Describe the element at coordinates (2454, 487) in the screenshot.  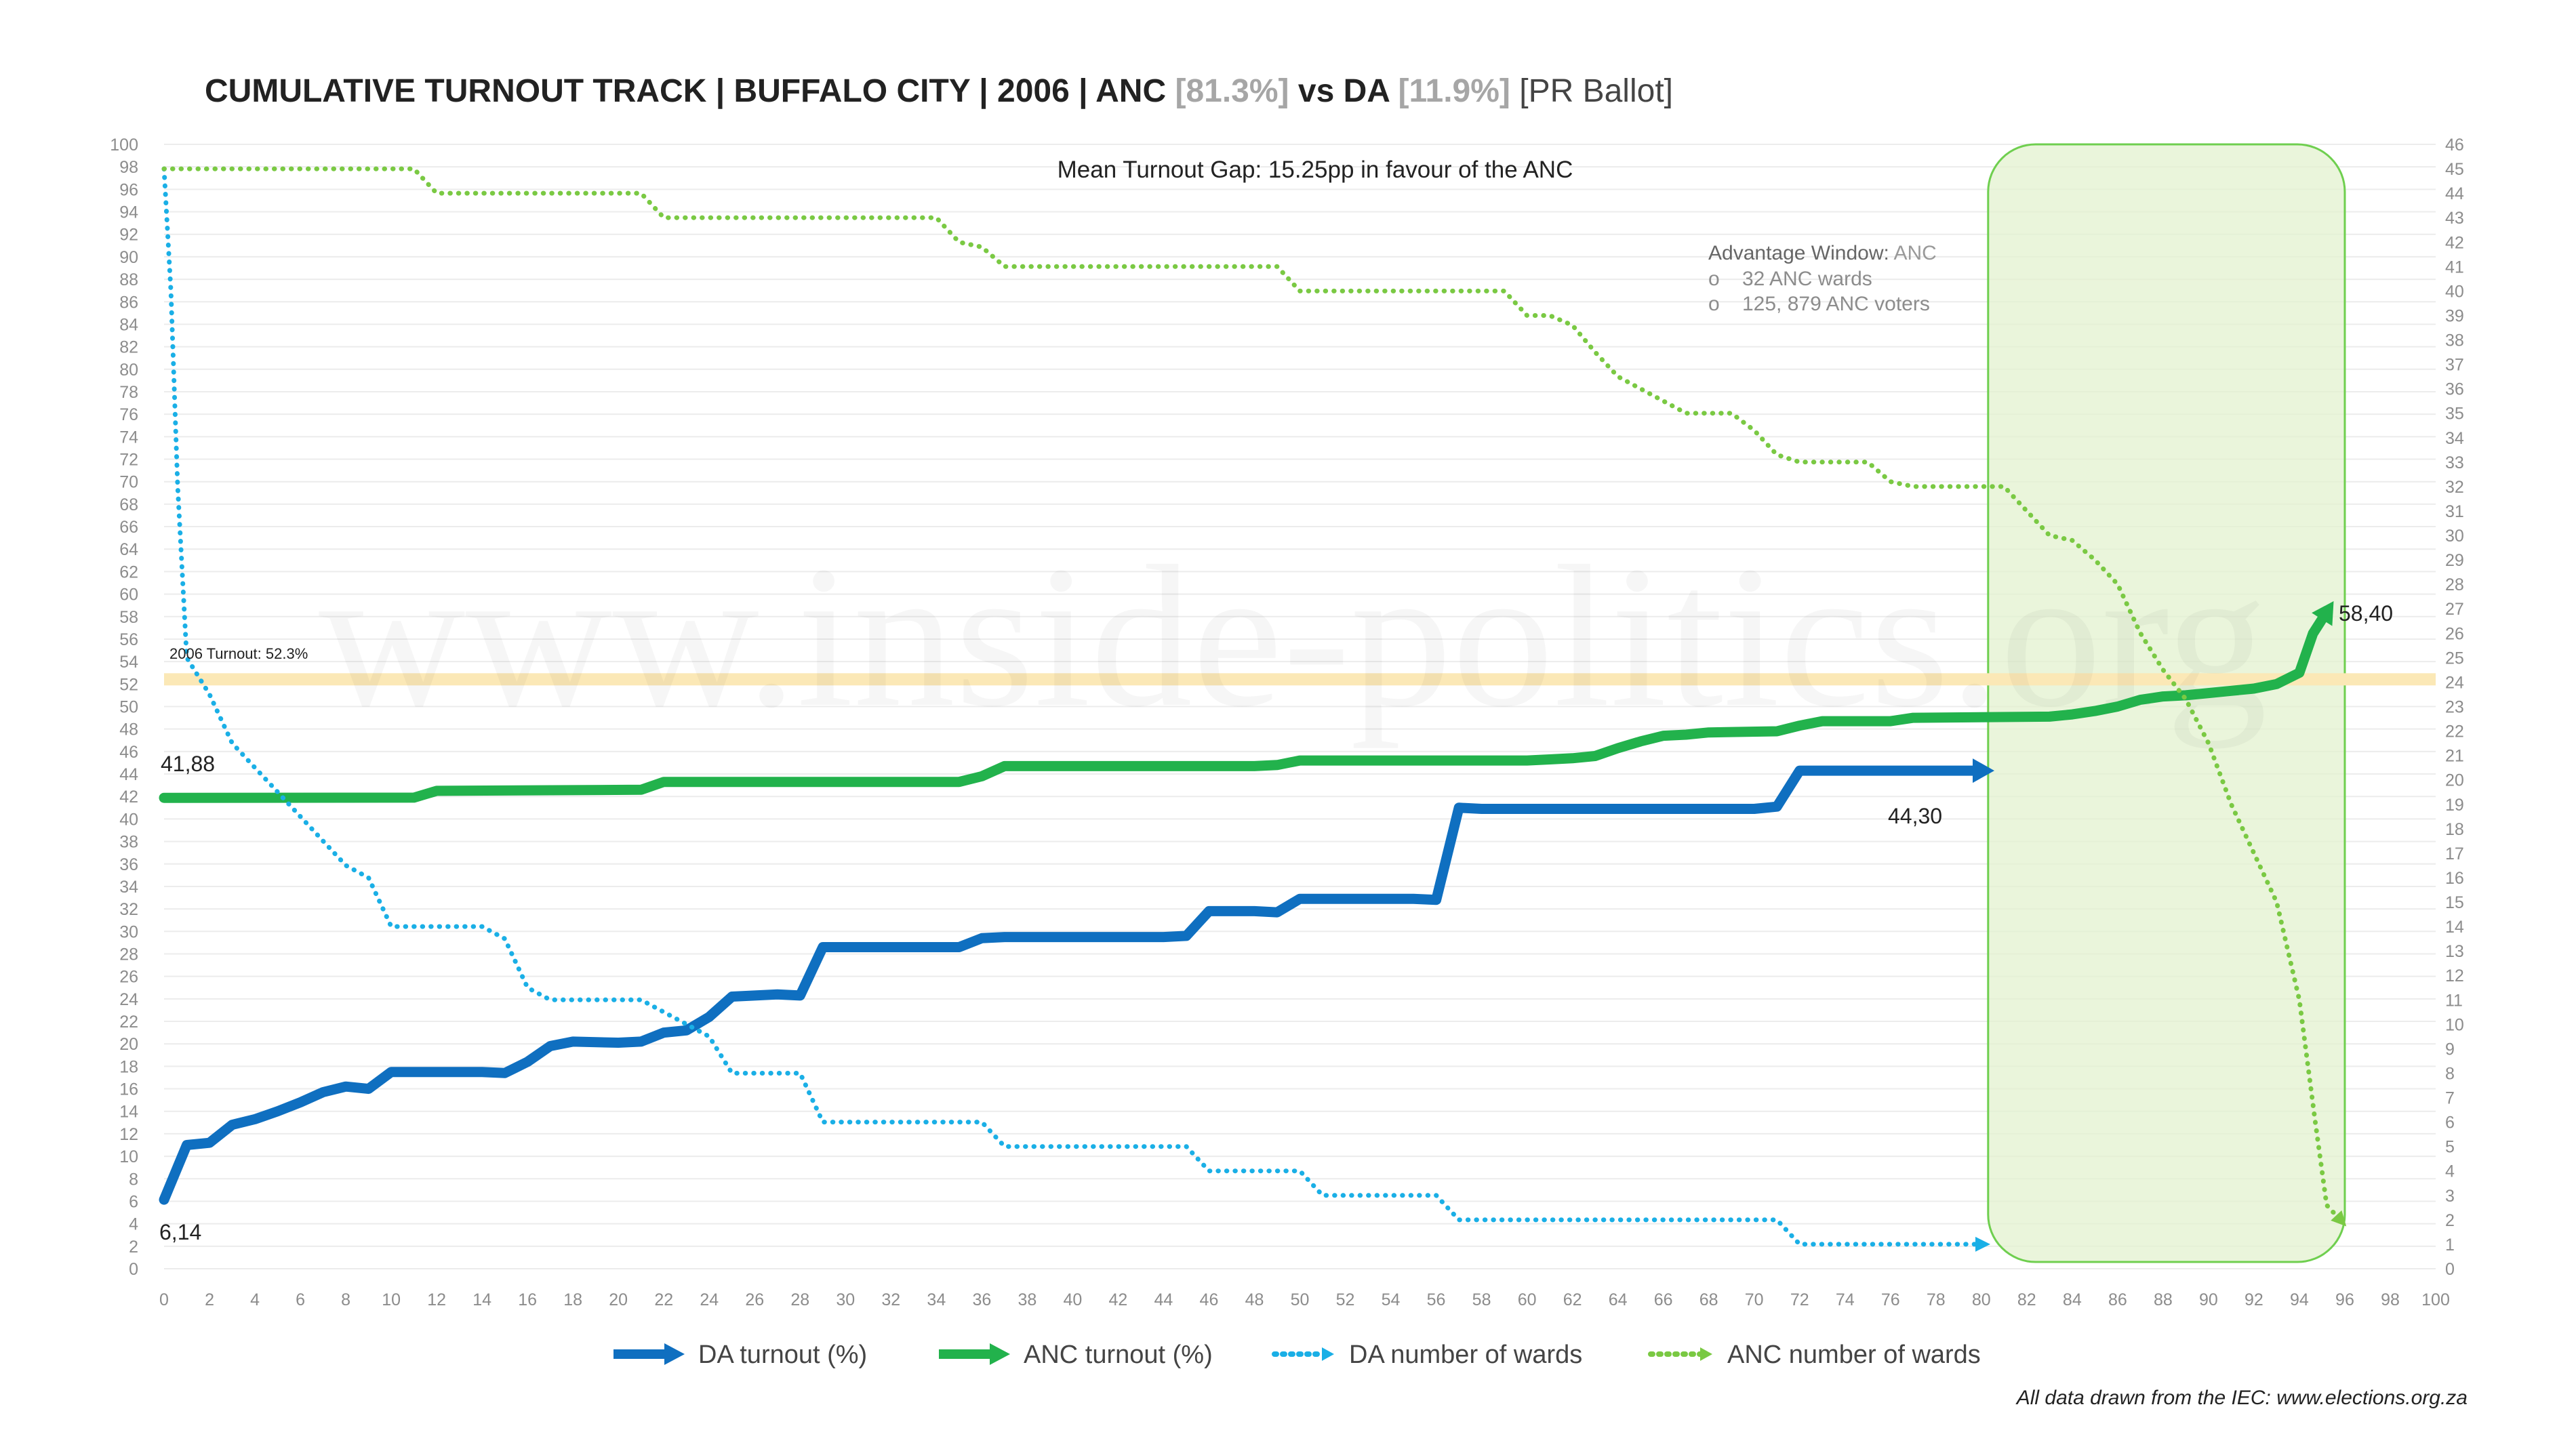
I see `right-tick-label: 32` at that location.